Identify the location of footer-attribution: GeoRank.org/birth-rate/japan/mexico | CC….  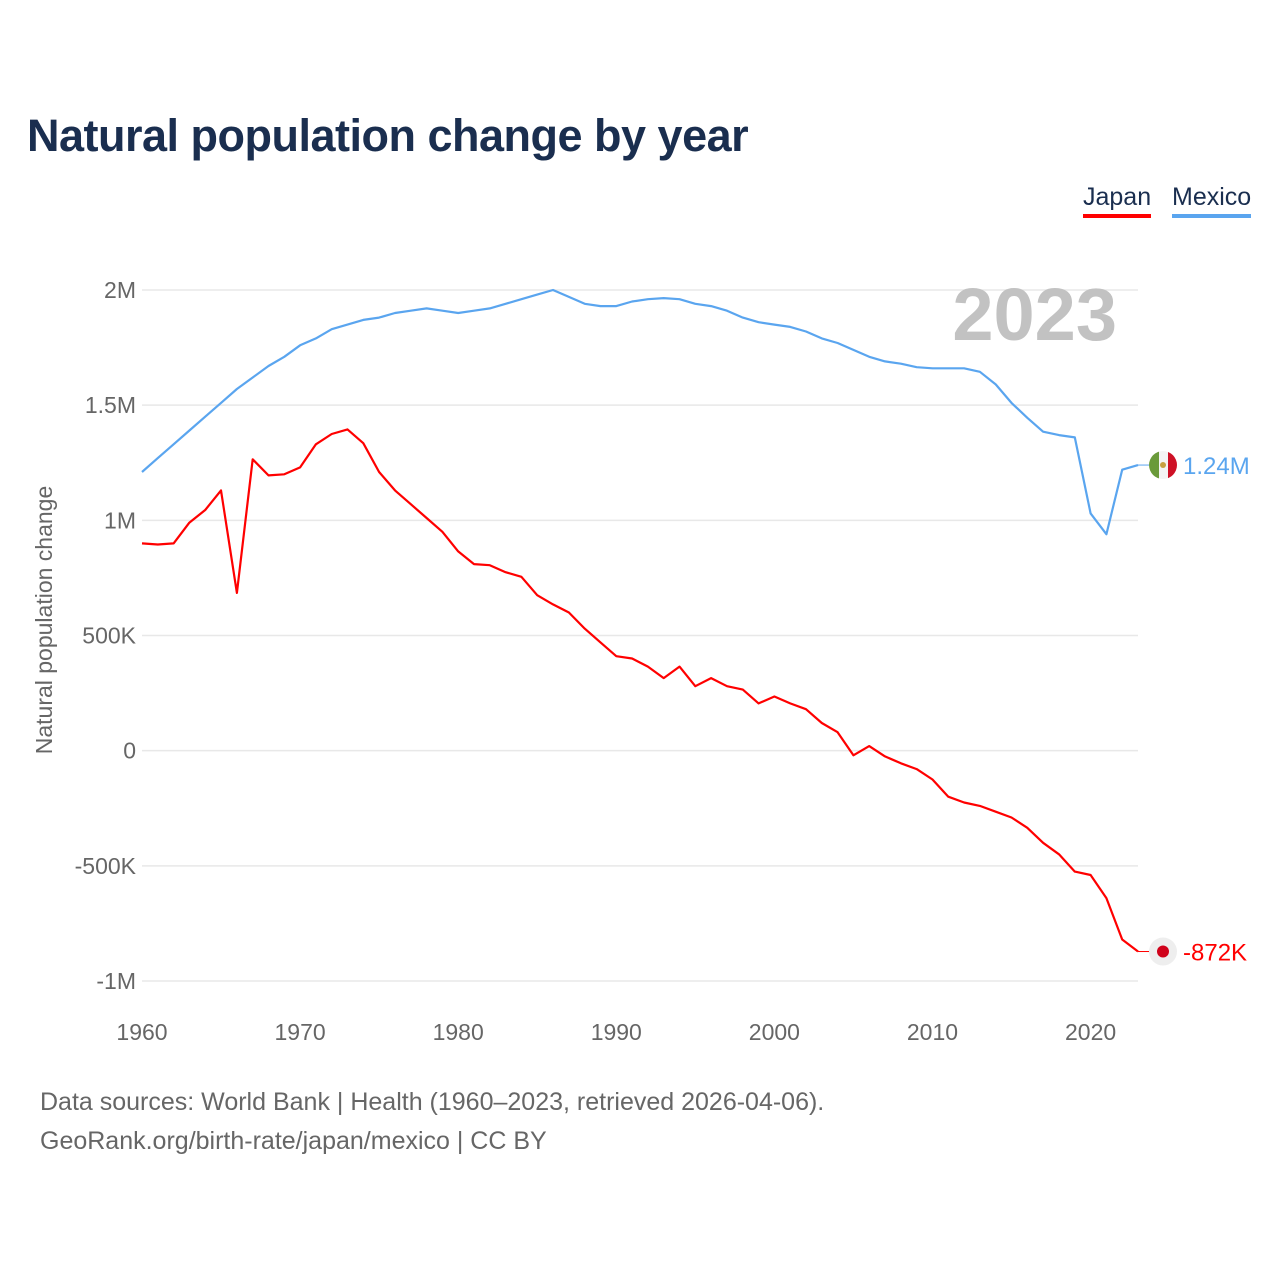
(293, 1141).